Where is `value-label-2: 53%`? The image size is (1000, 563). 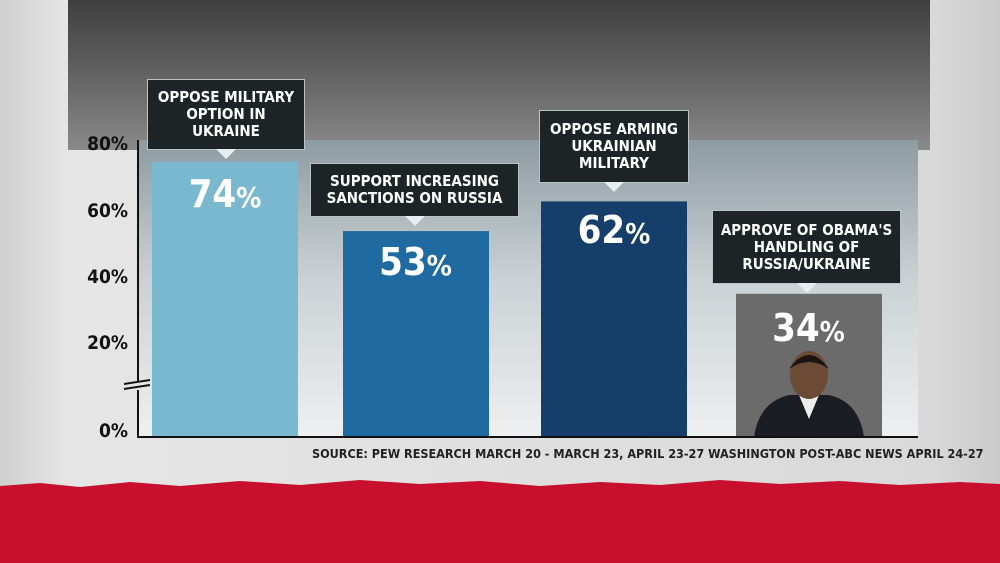
value-label-2: 53% is located at coordinates (415, 262).